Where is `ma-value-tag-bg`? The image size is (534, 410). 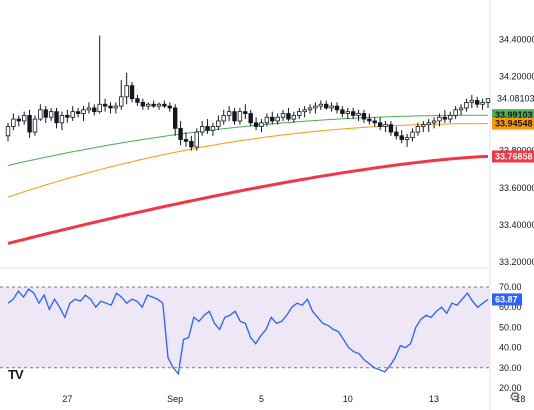
ma-value-tag-bg is located at coordinates (513, 156).